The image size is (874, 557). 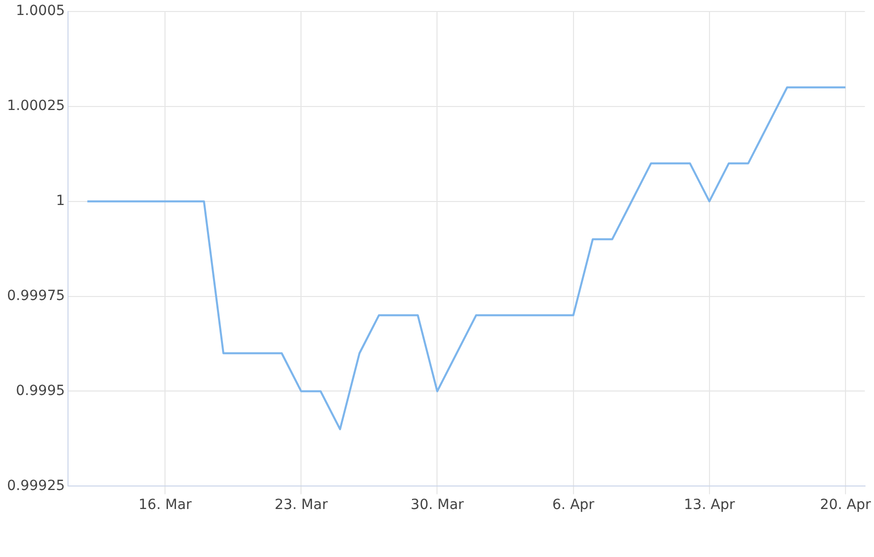 I want to click on x-tick-label: 23. Mar, so click(x=301, y=505).